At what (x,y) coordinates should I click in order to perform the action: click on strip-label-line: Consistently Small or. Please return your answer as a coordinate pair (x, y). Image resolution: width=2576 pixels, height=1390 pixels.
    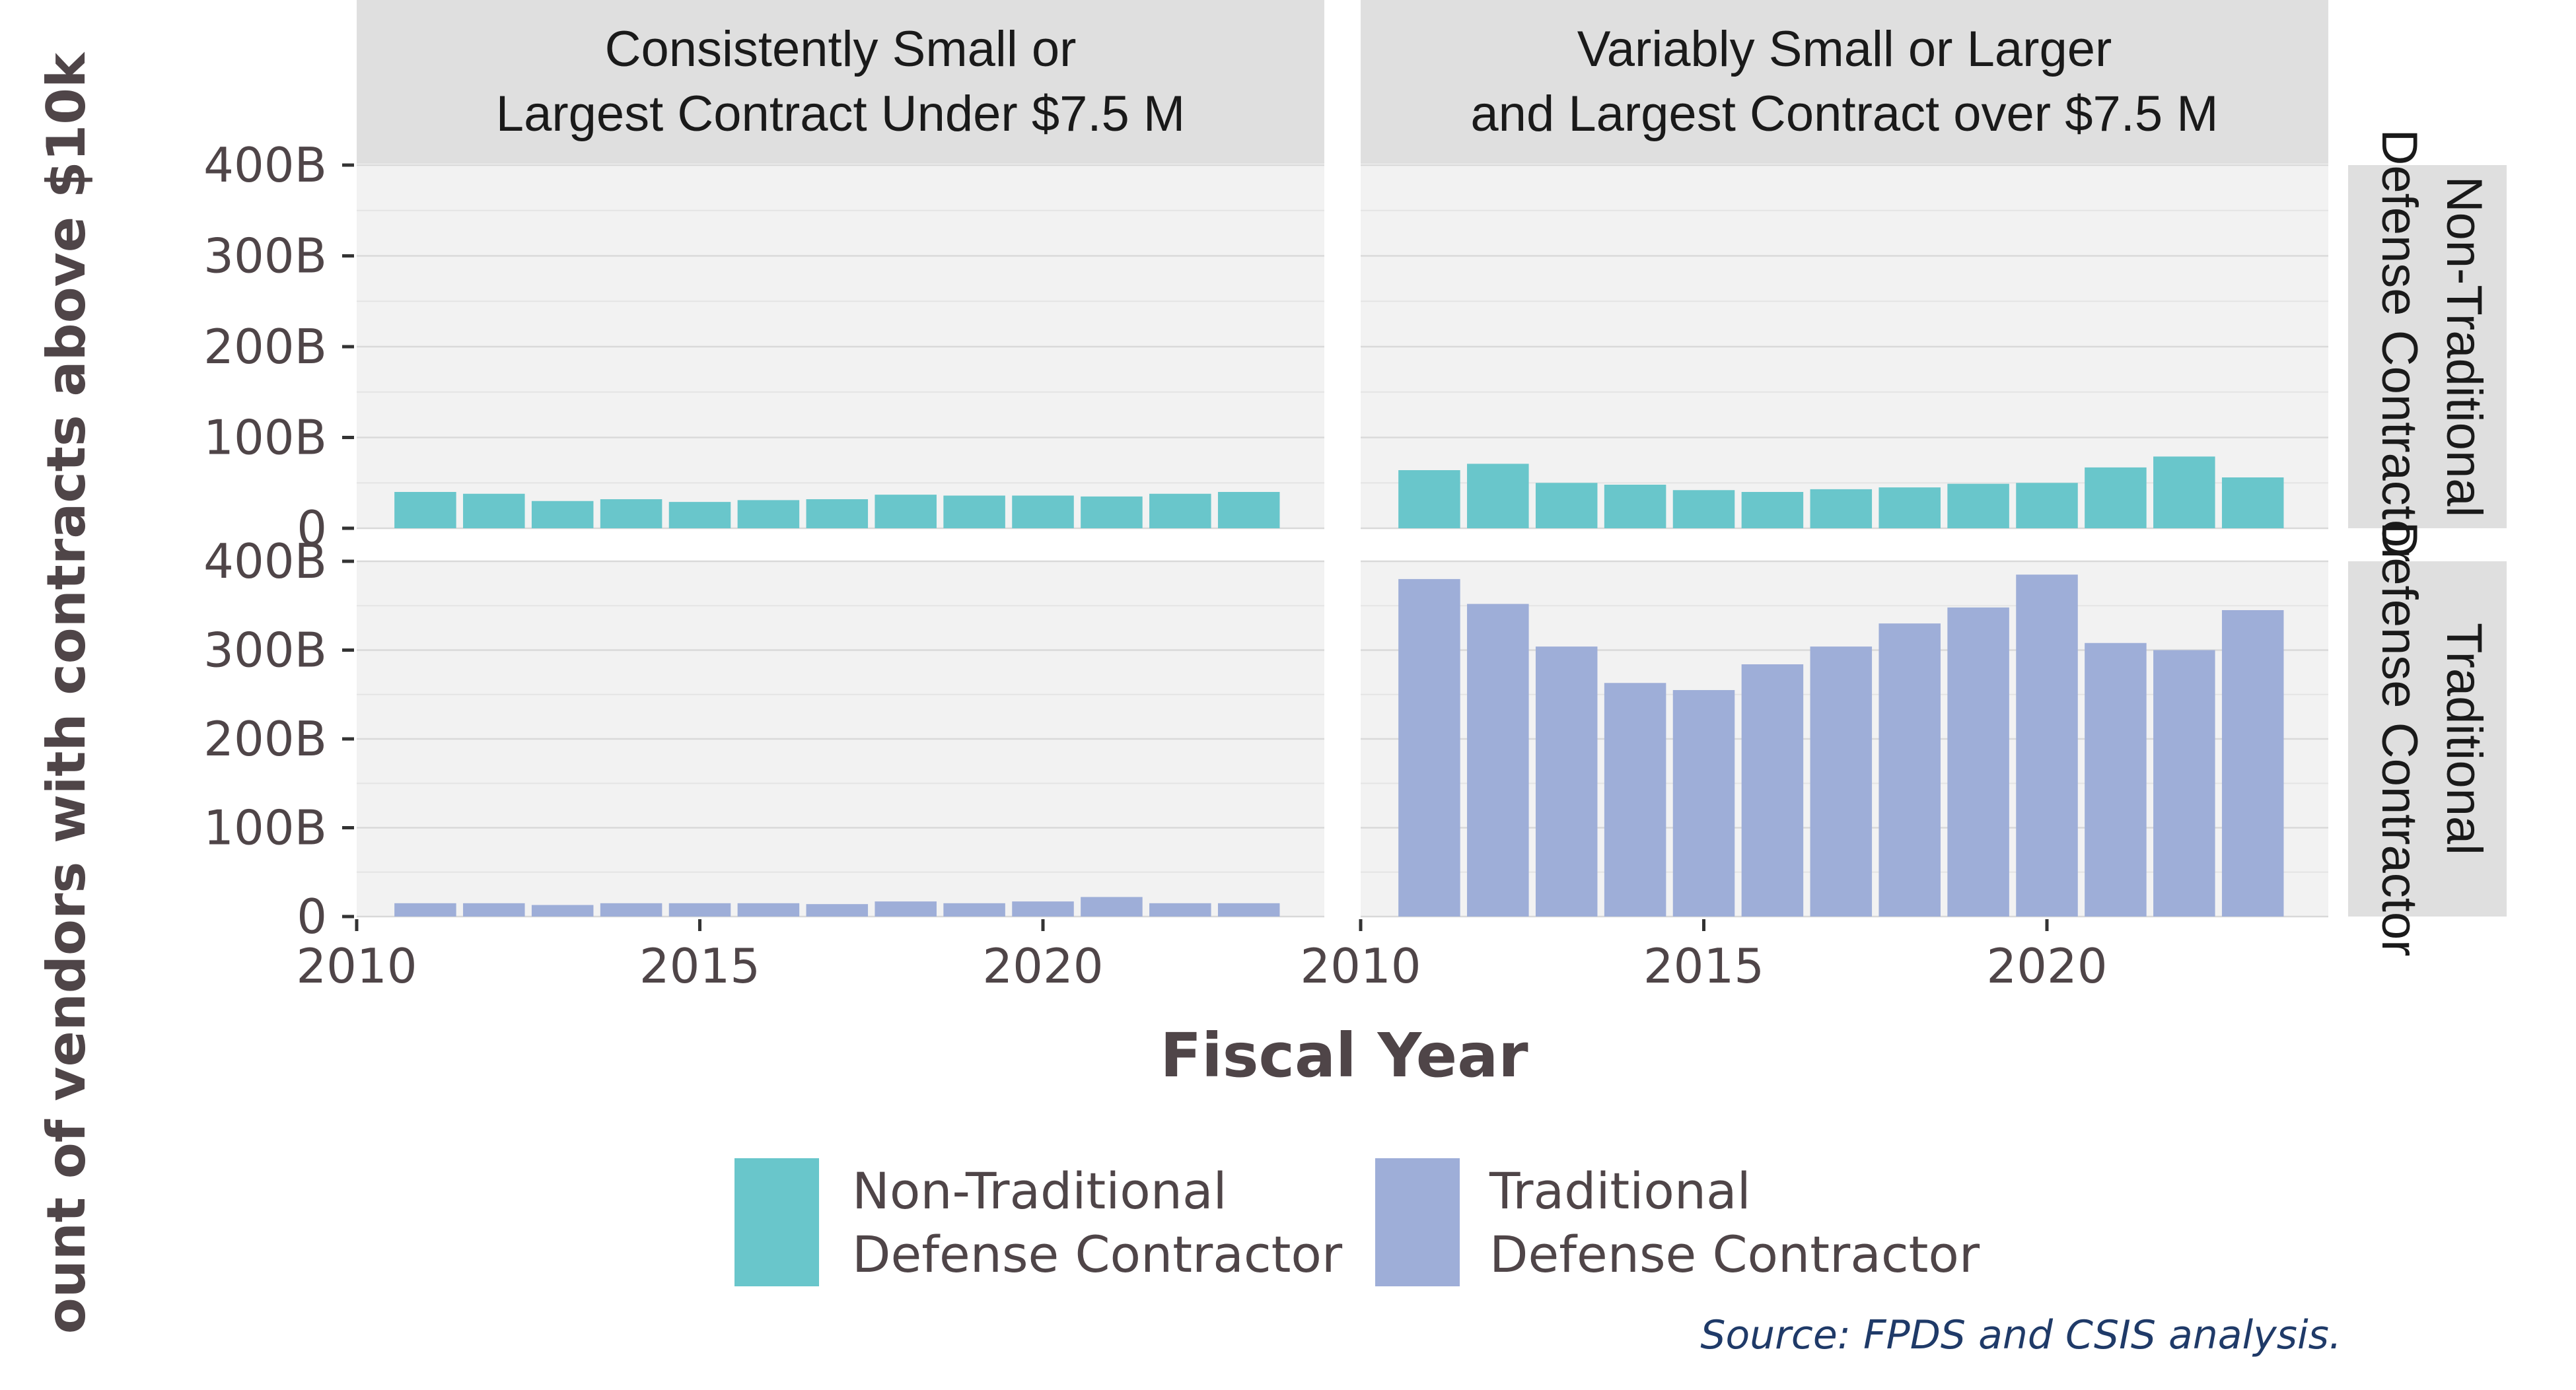
    Looking at the image, I should click on (841, 49).